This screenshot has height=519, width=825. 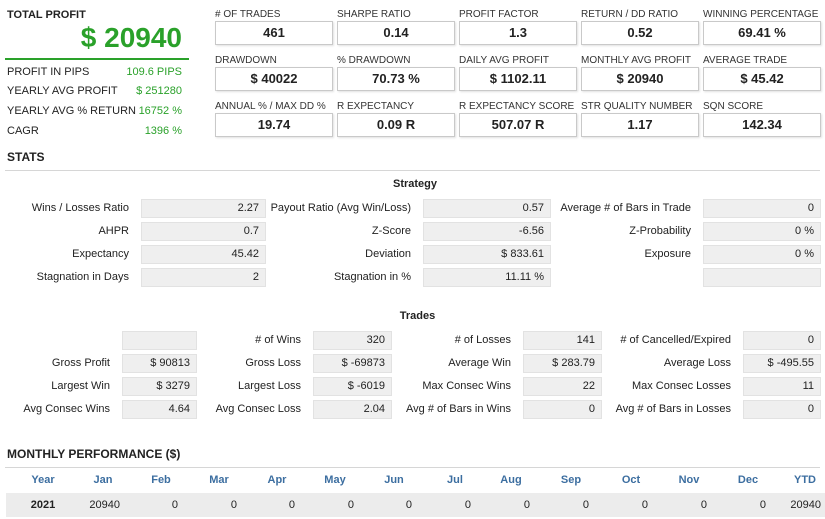 What do you see at coordinates (352, 409) in the screenshot?
I see `trade-value: 2.04` at bounding box center [352, 409].